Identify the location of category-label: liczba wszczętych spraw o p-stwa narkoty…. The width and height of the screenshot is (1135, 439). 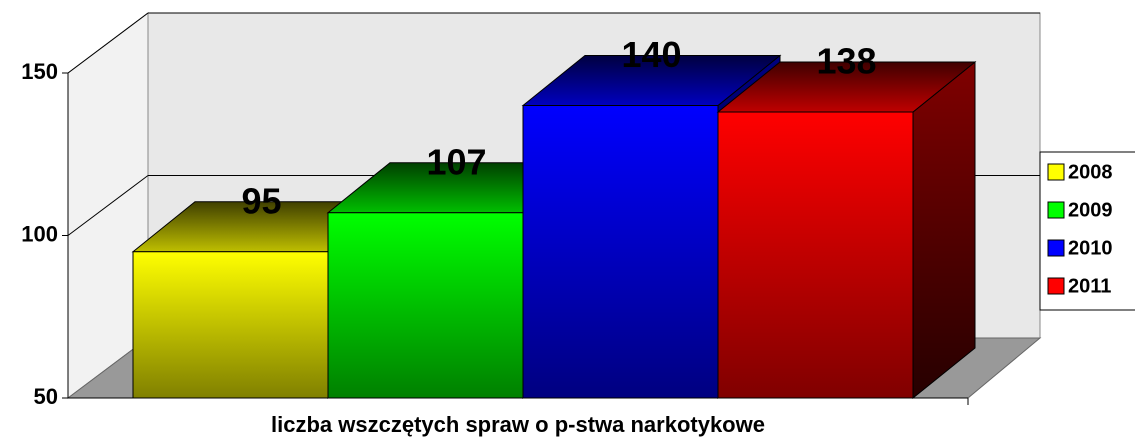
(518, 424).